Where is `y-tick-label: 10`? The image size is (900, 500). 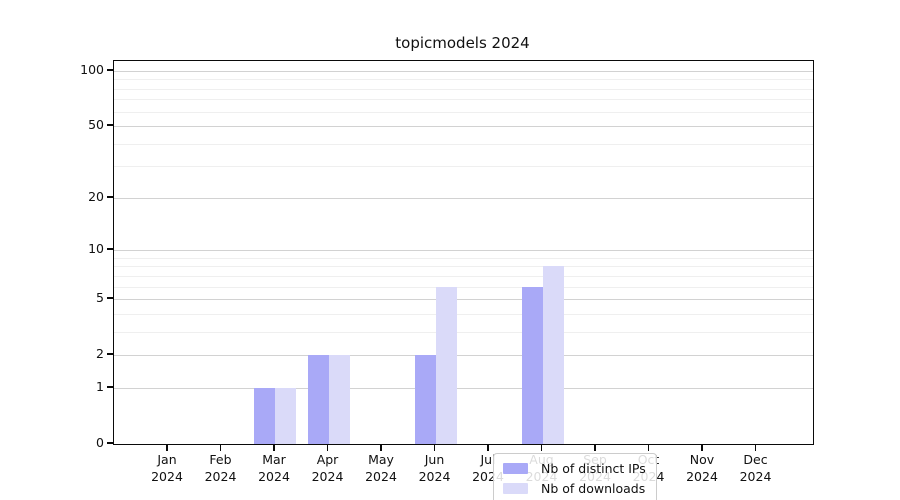 y-tick-label: 10 is located at coordinates (96, 249).